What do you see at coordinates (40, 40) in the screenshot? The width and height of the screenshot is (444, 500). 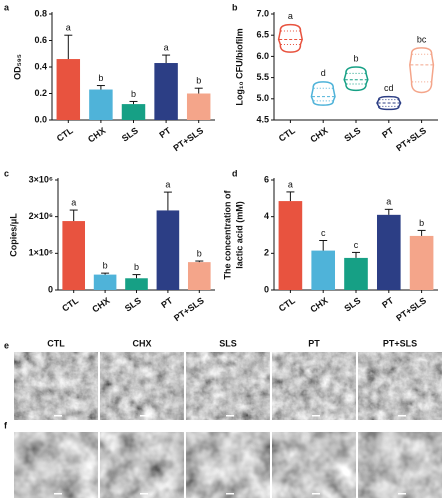 I see `y-tick-label: 0.6` at bounding box center [40, 40].